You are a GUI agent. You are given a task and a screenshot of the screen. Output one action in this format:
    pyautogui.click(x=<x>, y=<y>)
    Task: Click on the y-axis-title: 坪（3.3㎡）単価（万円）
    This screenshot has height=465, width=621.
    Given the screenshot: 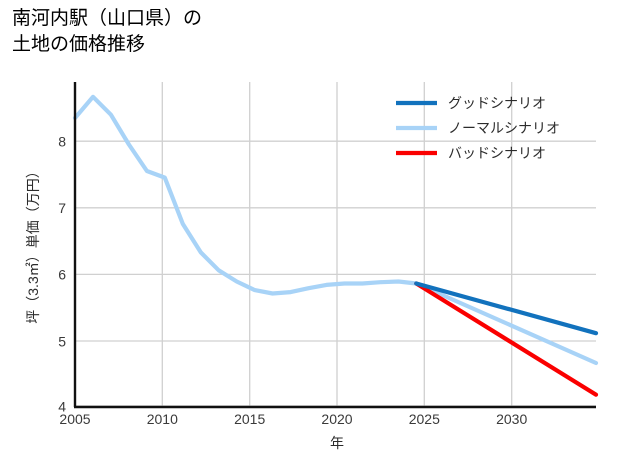 What is the action you would take?
    pyautogui.click(x=33, y=243)
    